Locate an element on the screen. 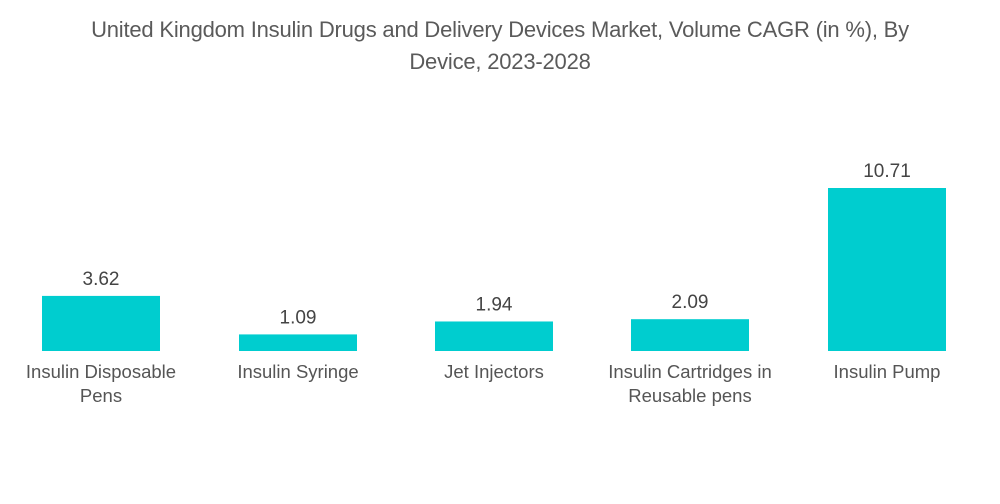 Image resolution: width=1000 pixels, height=504 pixels. x-tick-label: Jet Injectors is located at coordinates (494, 371).